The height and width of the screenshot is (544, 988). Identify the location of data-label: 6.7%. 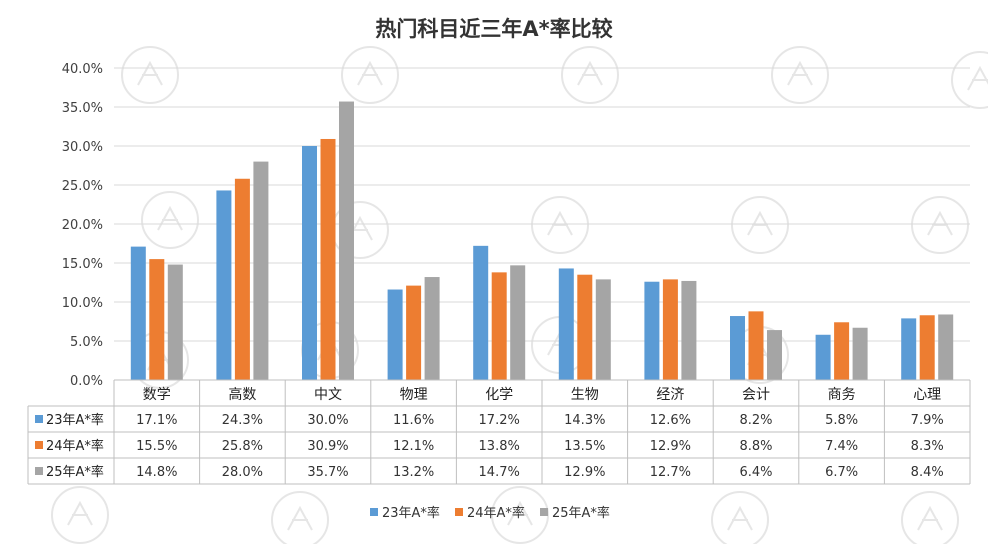
(841, 472).